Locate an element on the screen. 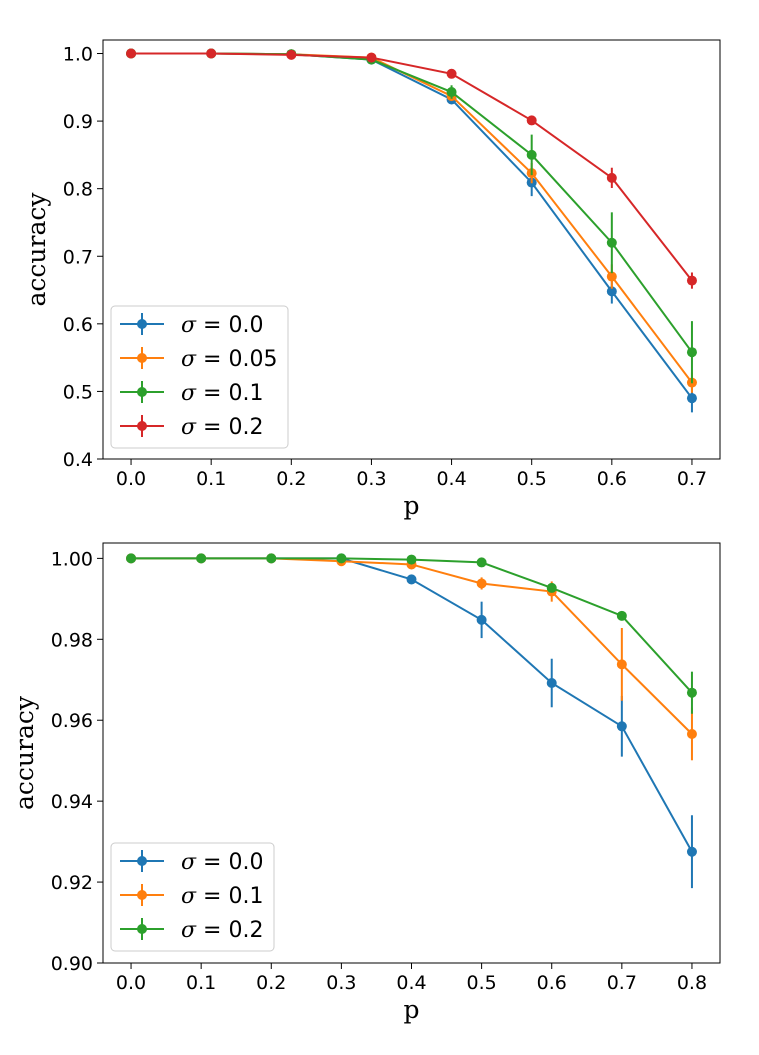  x-tick-label: 0.8 is located at coordinates (692, 983).